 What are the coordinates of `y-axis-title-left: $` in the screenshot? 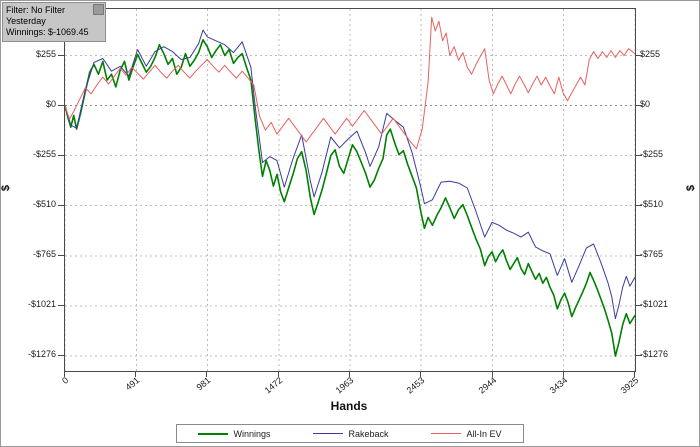 It's located at (6, 188).